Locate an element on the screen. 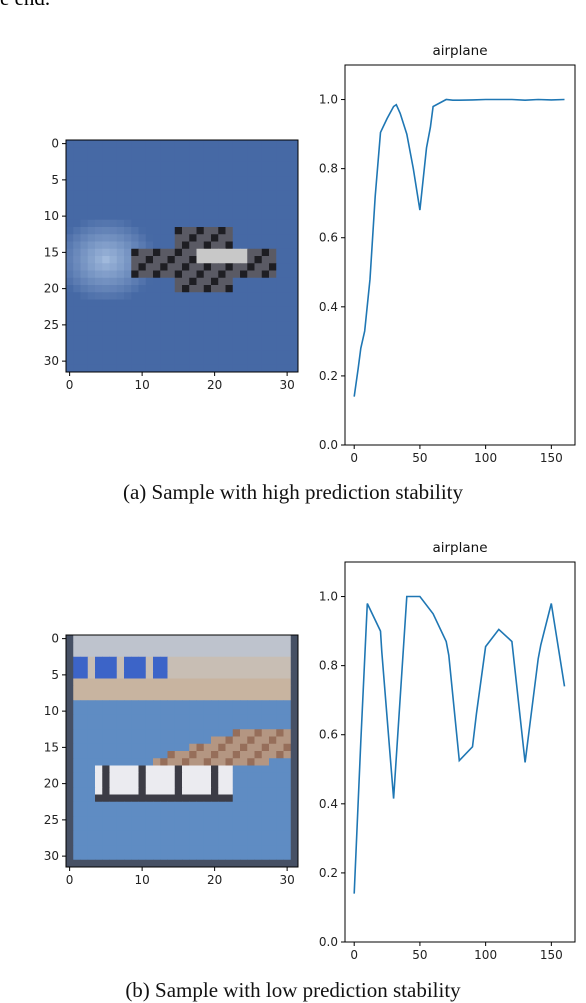 Image resolution: width=586 pixels, height=1003 pixels. image-b: 0 5 10 15 20 25 30 0 10 20 30 is located at coordinates (171, 759).